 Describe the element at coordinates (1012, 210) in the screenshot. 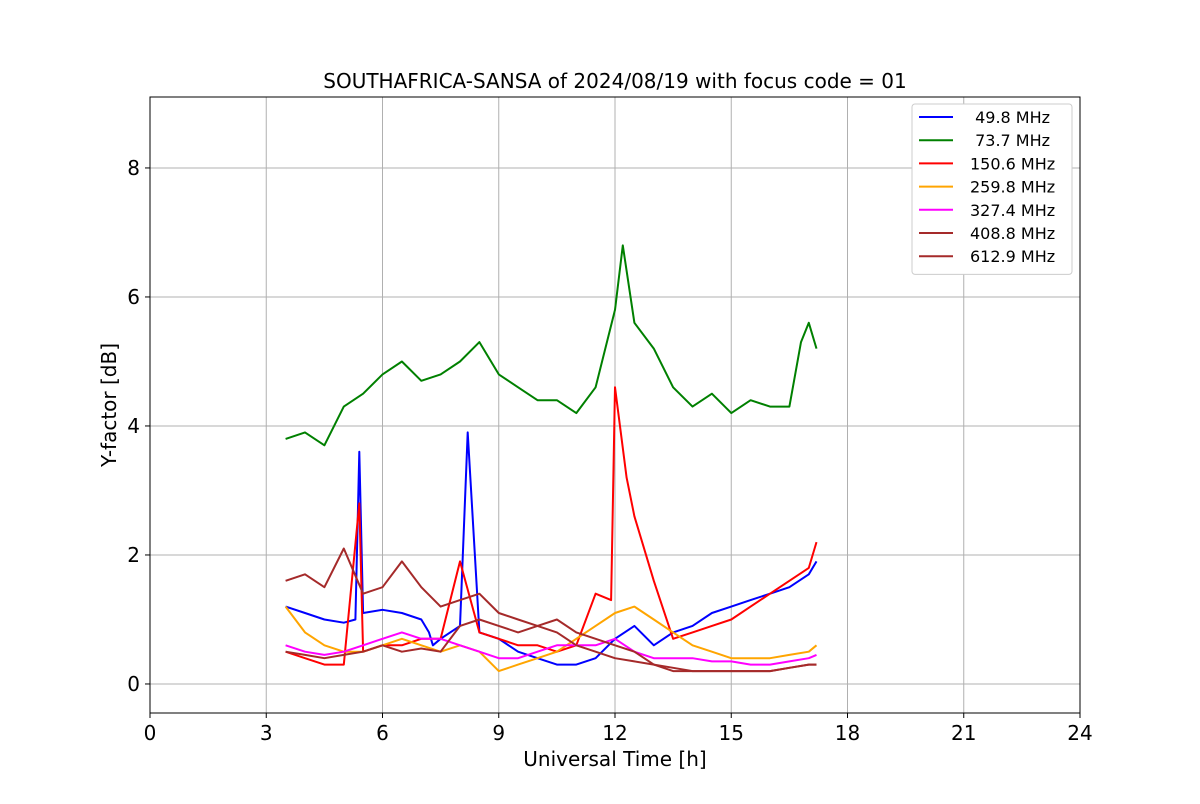

I see `legend-label: 327.4 MHz` at that location.